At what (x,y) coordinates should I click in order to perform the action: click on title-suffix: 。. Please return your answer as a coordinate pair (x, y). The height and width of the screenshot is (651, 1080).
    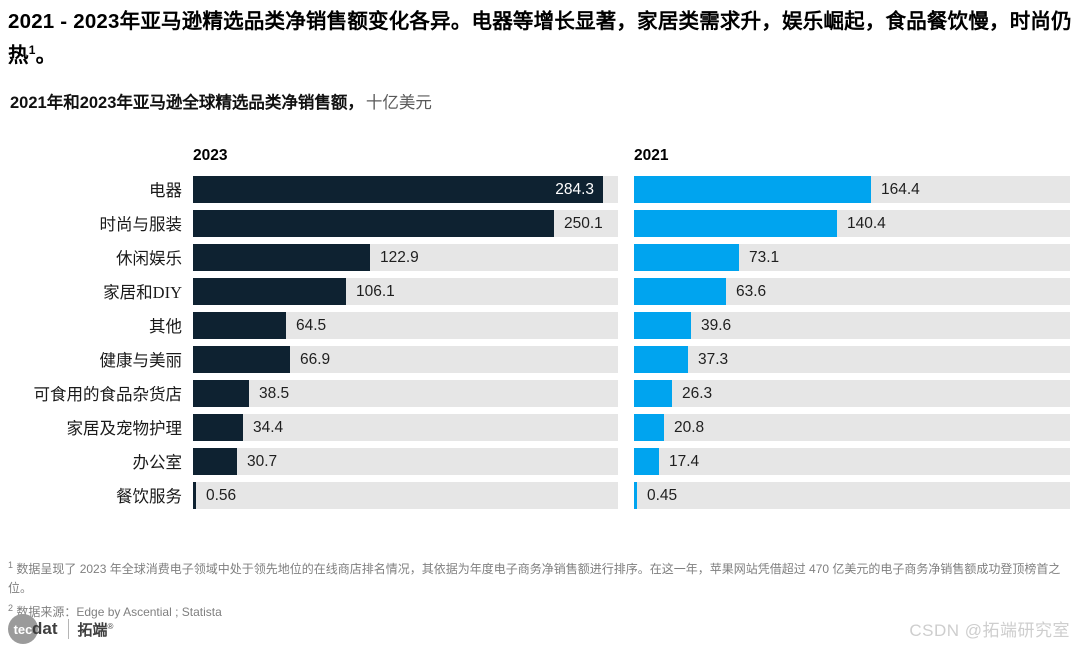
    Looking at the image, I should click on (46, 55).